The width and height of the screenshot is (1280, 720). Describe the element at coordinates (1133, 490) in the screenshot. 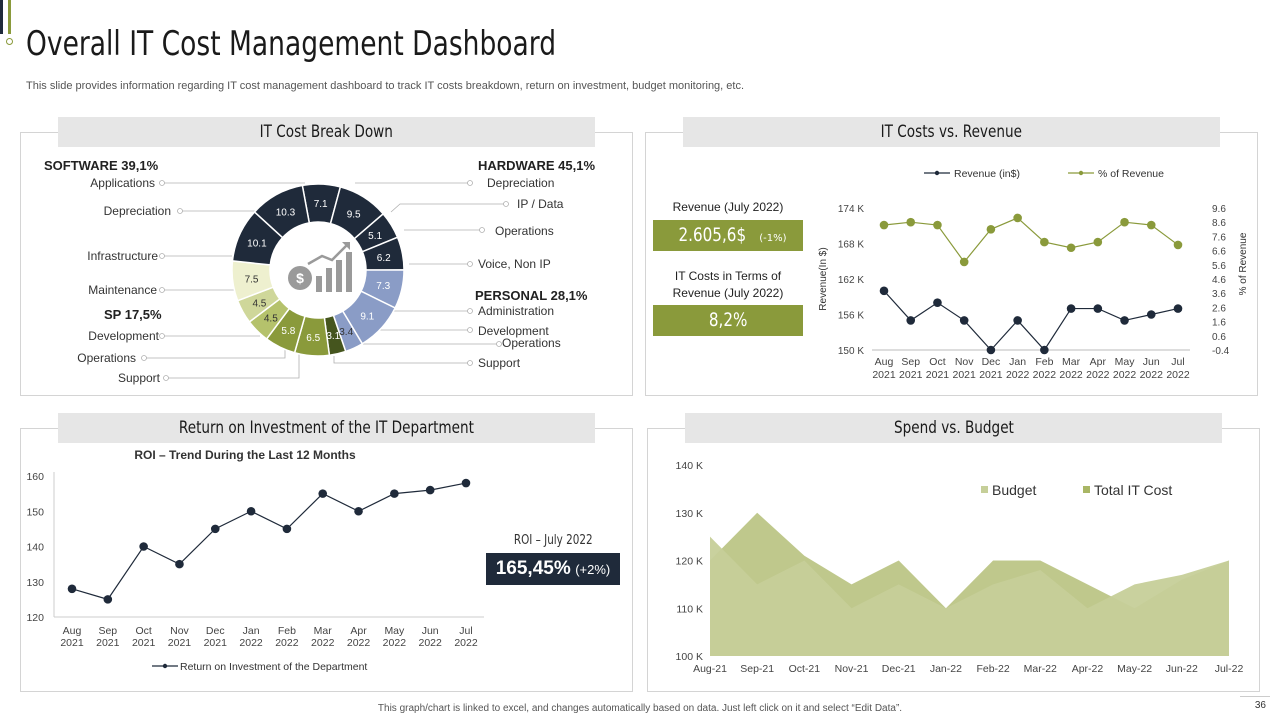

I see `legend-label: Total IT Cost` at that location.